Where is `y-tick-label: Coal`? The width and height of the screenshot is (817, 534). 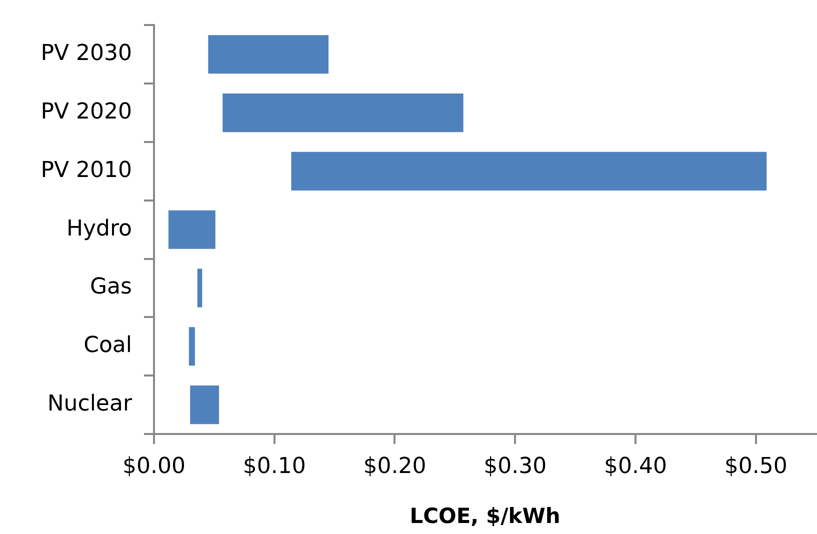 y-tick-label: Coal is located at coordinates (108, 345).